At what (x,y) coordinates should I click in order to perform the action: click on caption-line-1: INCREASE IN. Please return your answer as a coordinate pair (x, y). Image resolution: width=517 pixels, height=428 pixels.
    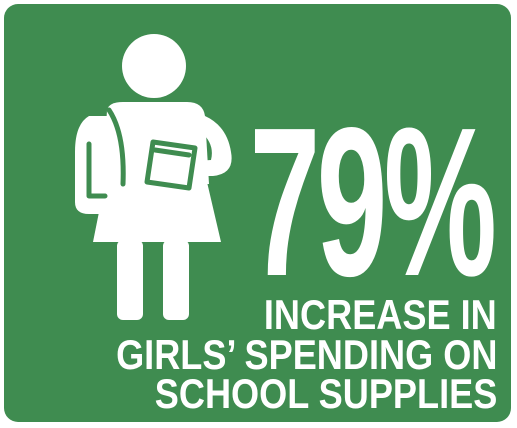
    Looking at the image, I should click on (380, 314).